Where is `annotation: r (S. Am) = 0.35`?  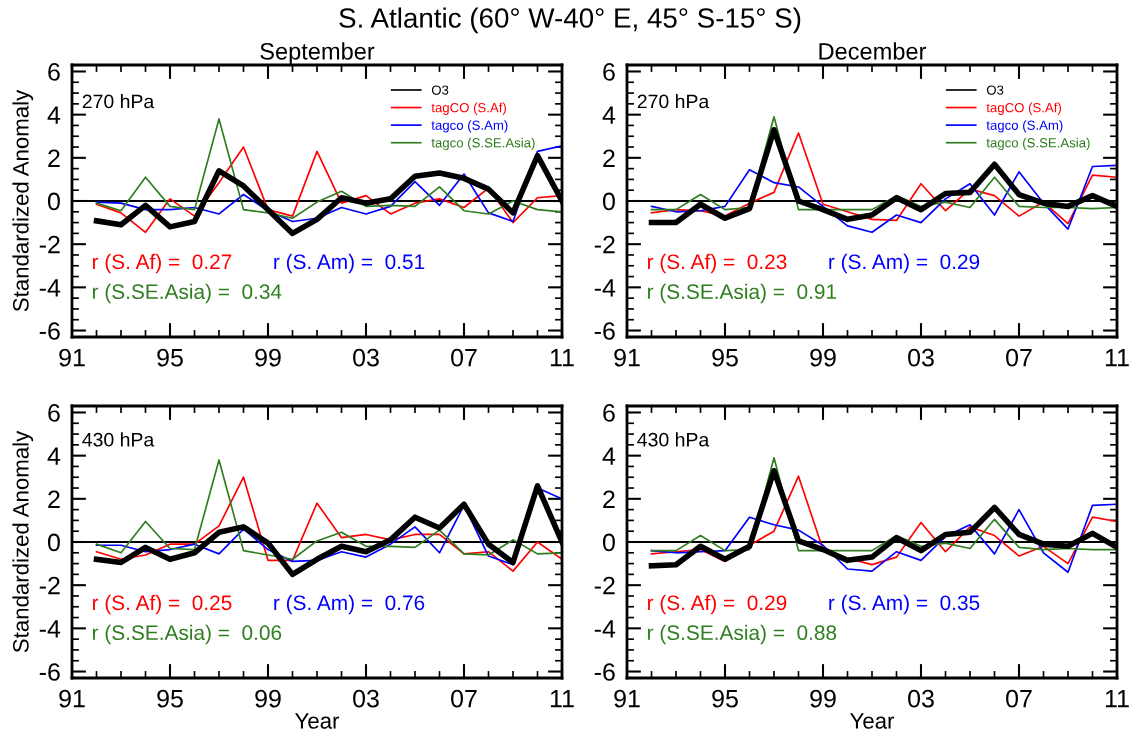 annotation: r (S. Am) = 0.35 is located at coordinates (904, 604).